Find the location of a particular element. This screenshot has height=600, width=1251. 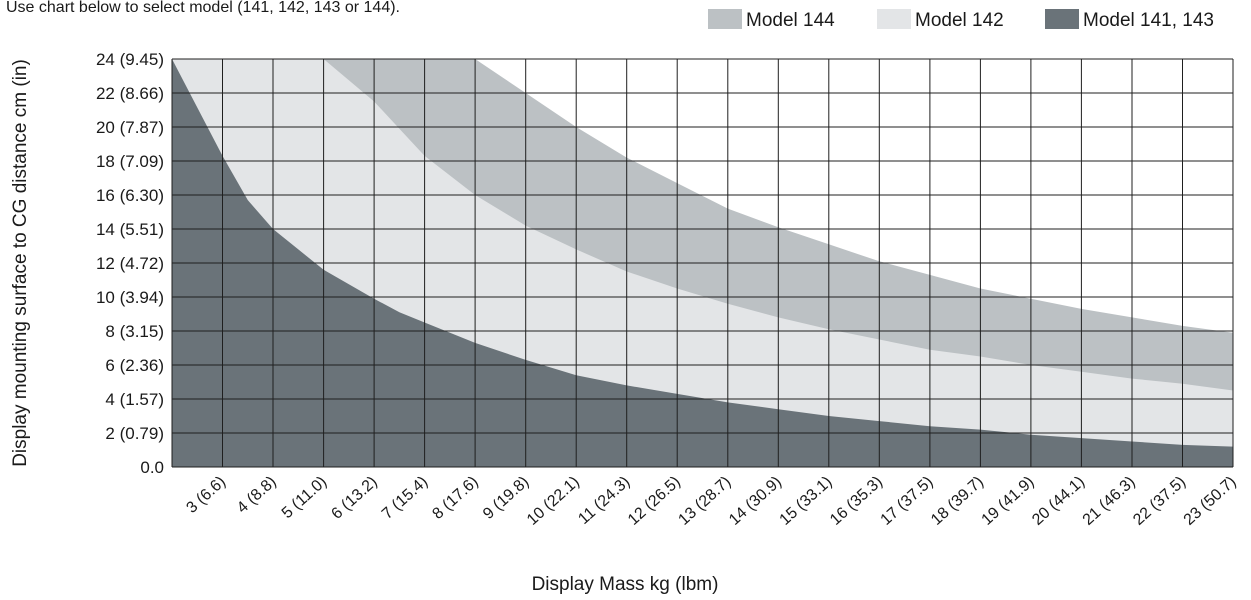

y-tick-label: 22 (8.66) is located at coordinates (130, 93).